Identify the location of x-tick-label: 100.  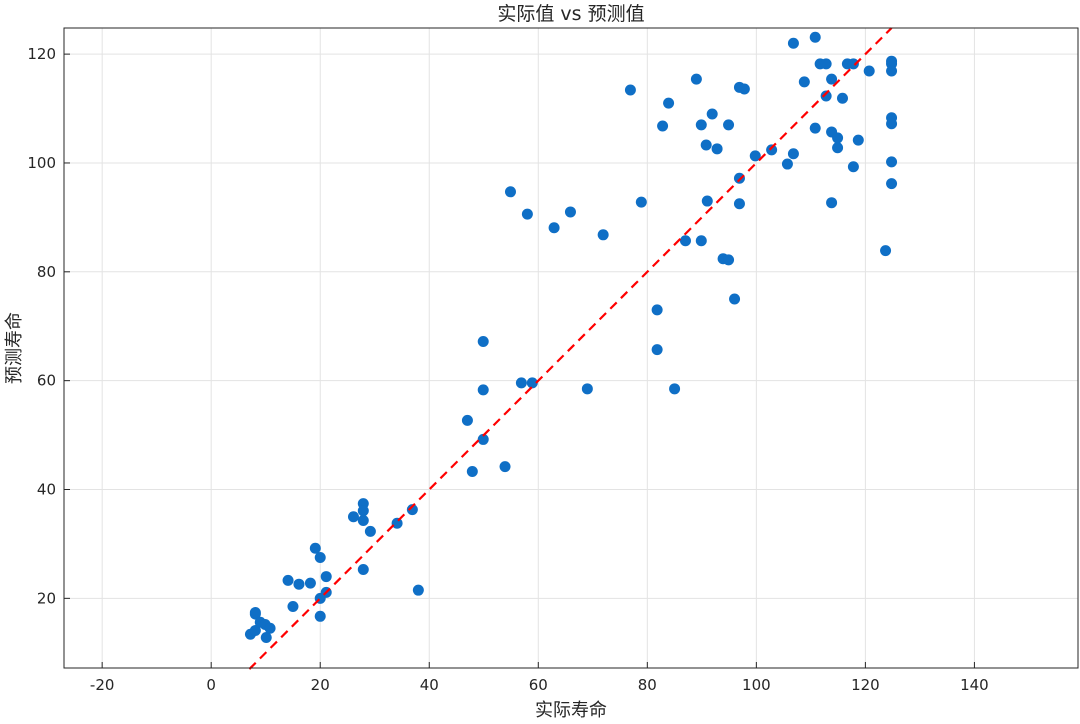
(756, 685).